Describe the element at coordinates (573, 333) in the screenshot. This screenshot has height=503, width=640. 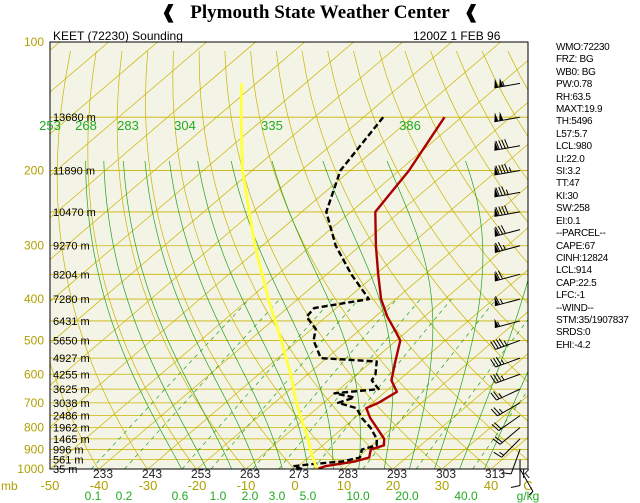
I see `index-entry: SRDS:0` at that location.